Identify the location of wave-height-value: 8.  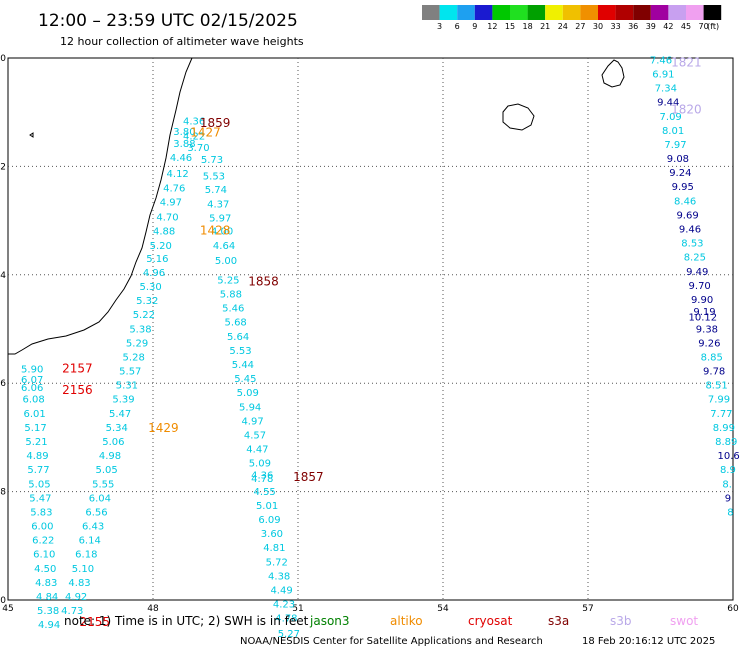
(730, 512).